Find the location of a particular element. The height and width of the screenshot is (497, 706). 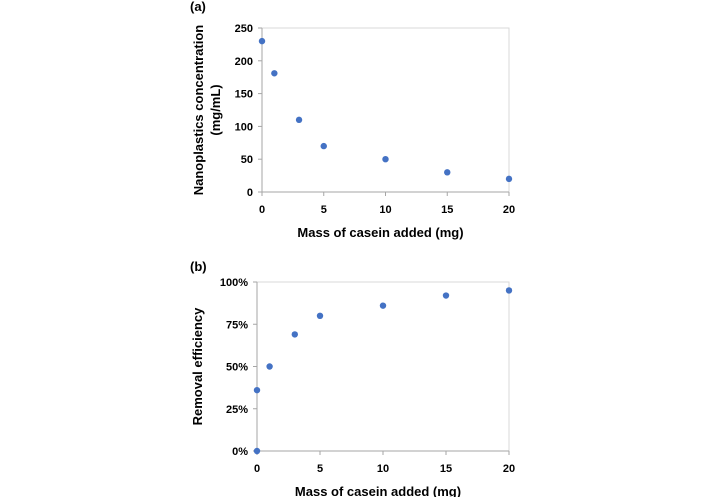

panel-a-y-tick-label: 150 is located at coordinates (244, 95).